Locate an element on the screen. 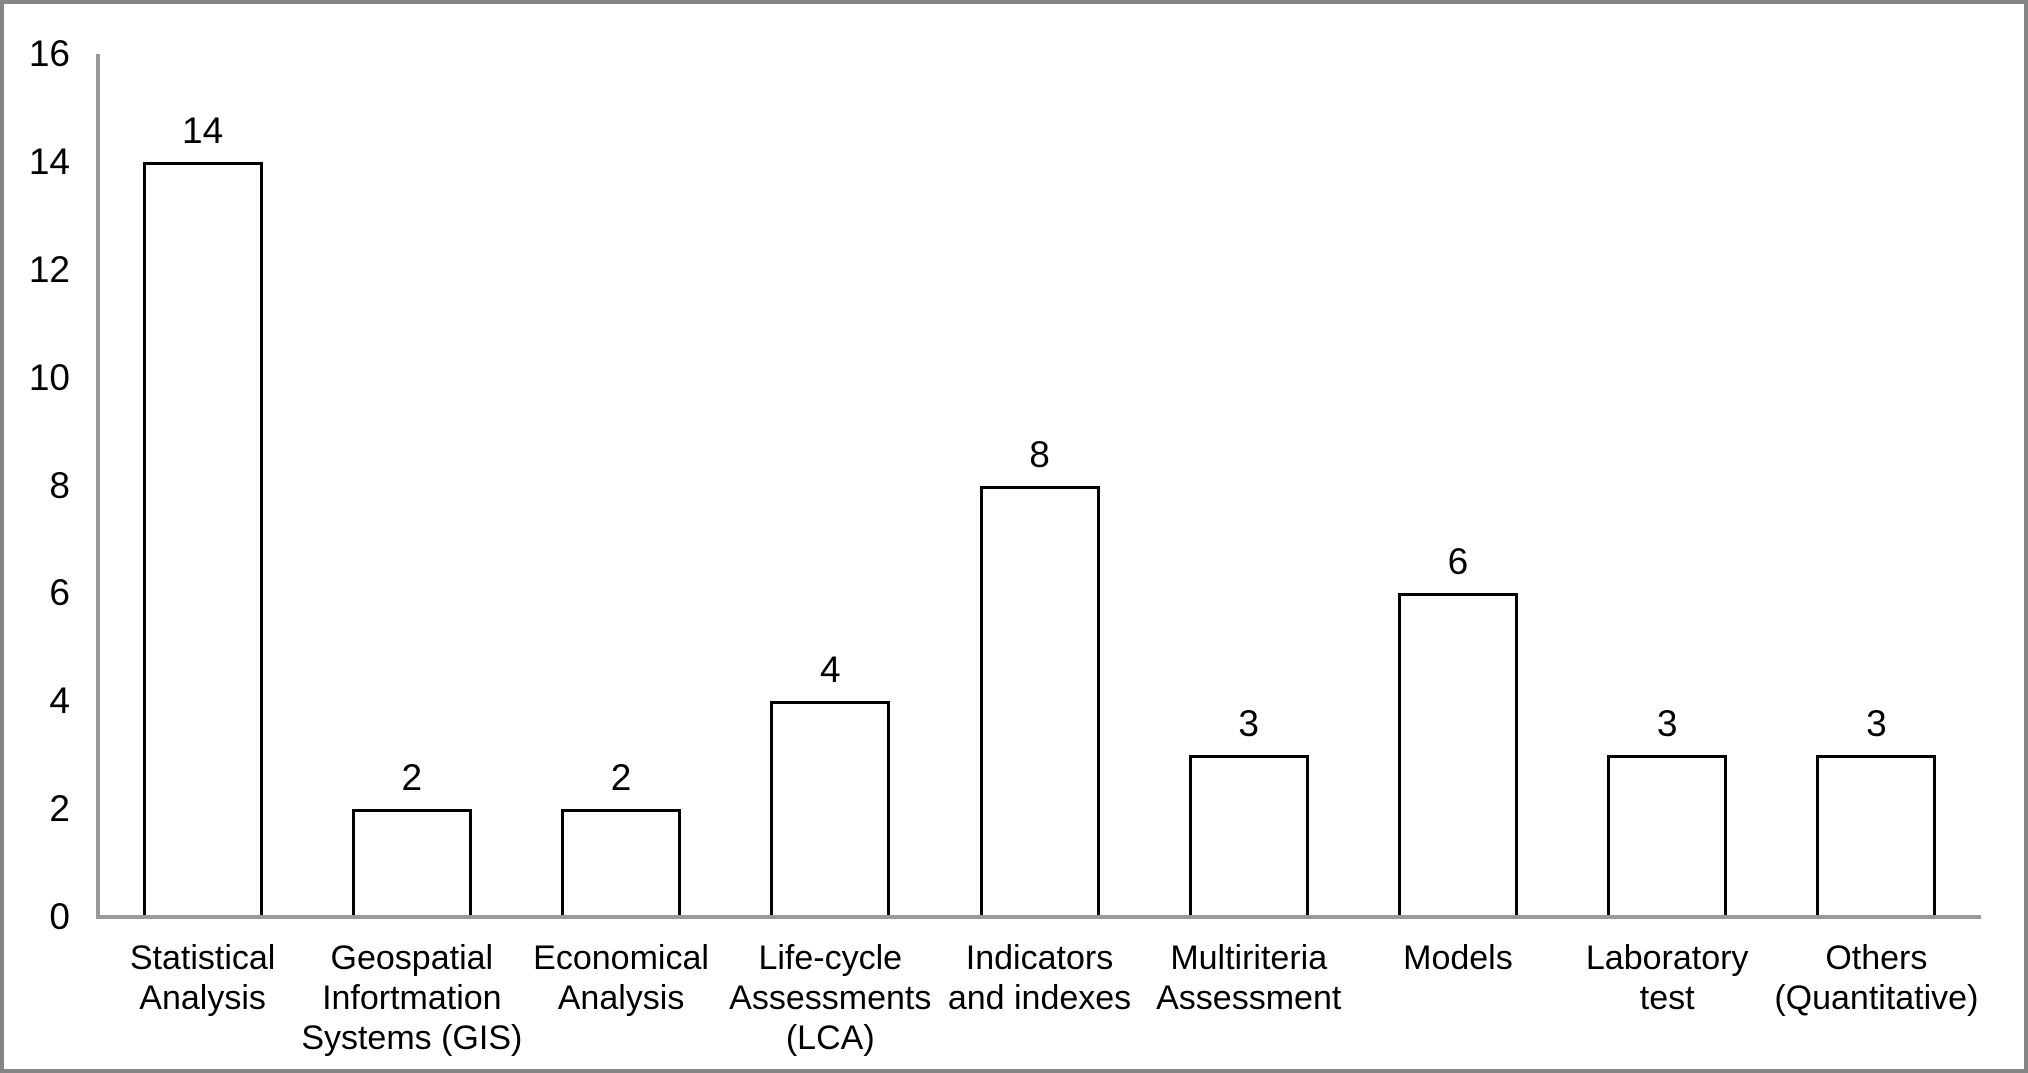  category-label-line: Others is located at coordinates (1876, 958).